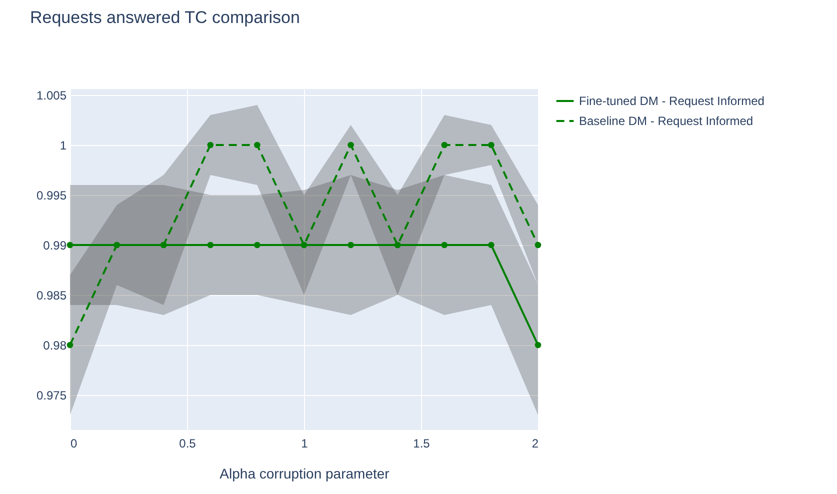  I want to click on legend-label: Fine-tuned DM - Request Informed, so click(671, 101).